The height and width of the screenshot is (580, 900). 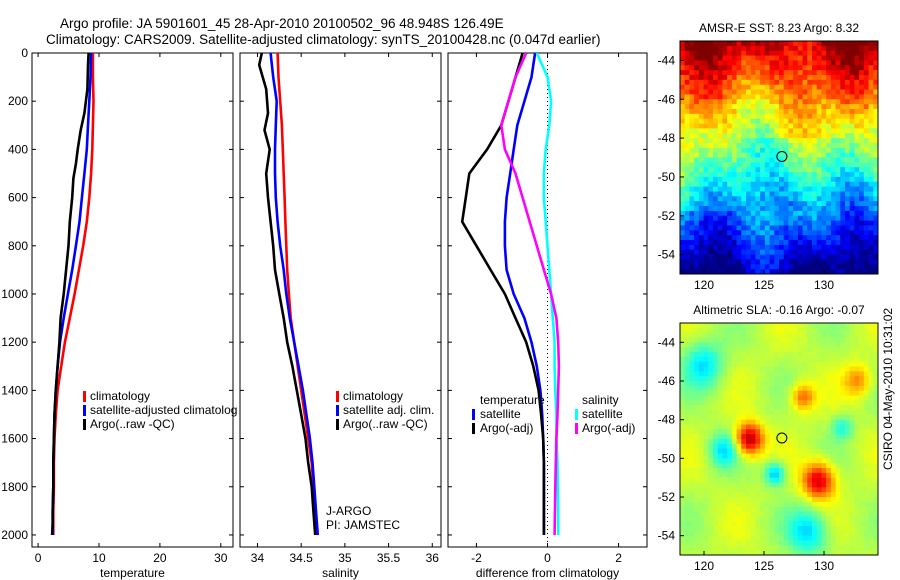 What do you see at coordinates (433, 558) in the screenshot?
I see `salinity-xtick-label: 36` at bounding box center [433, 558].